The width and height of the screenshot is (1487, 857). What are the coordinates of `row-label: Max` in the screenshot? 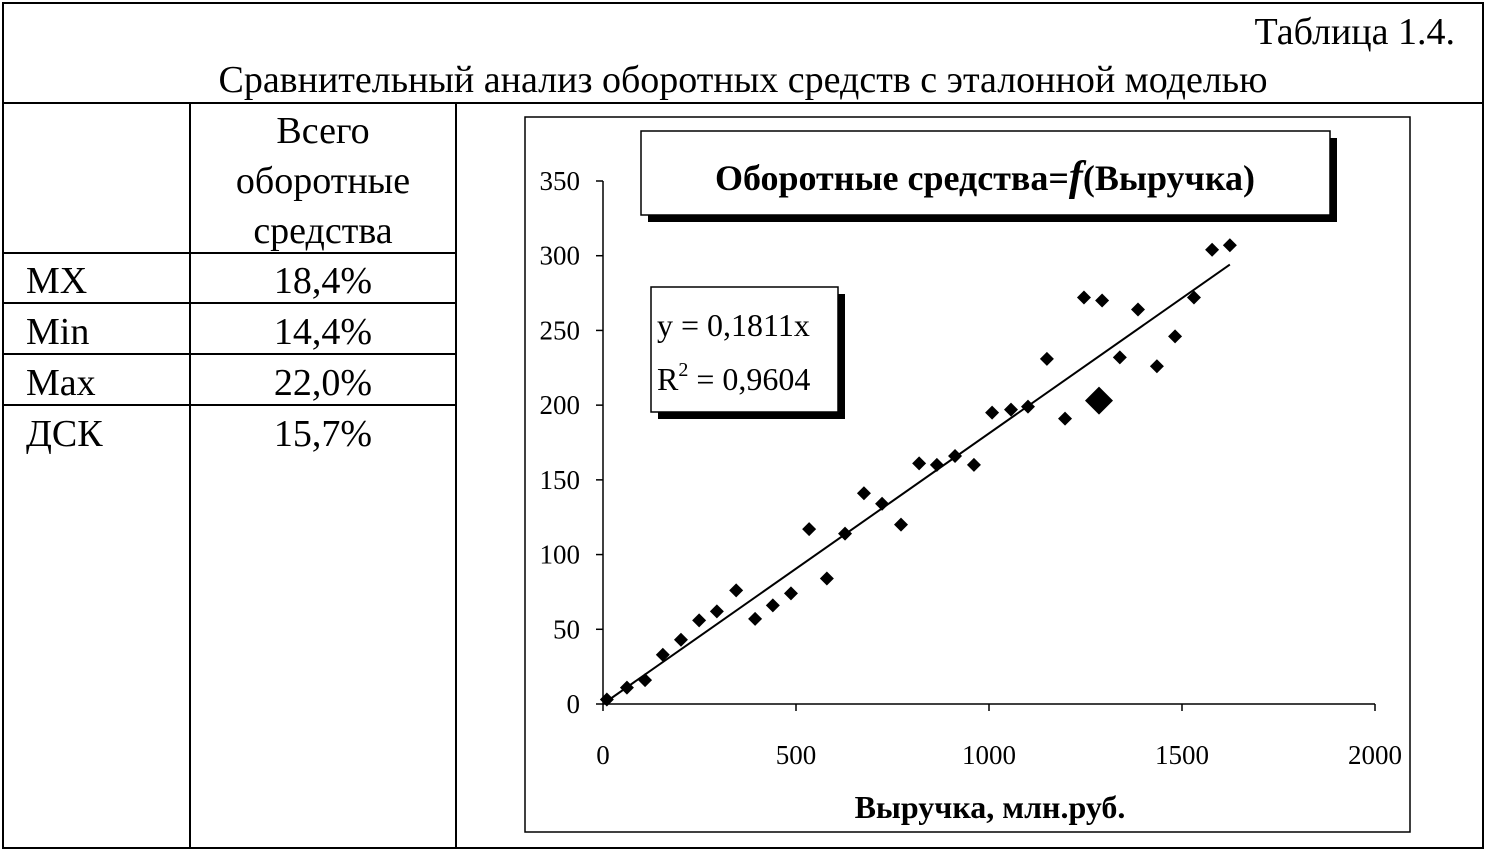 It's located at (61, 383).